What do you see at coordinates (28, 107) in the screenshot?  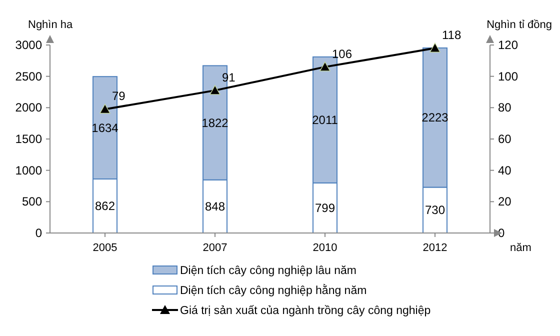 I see `y-tick-label: 2000` at bounding box center [28, 107].